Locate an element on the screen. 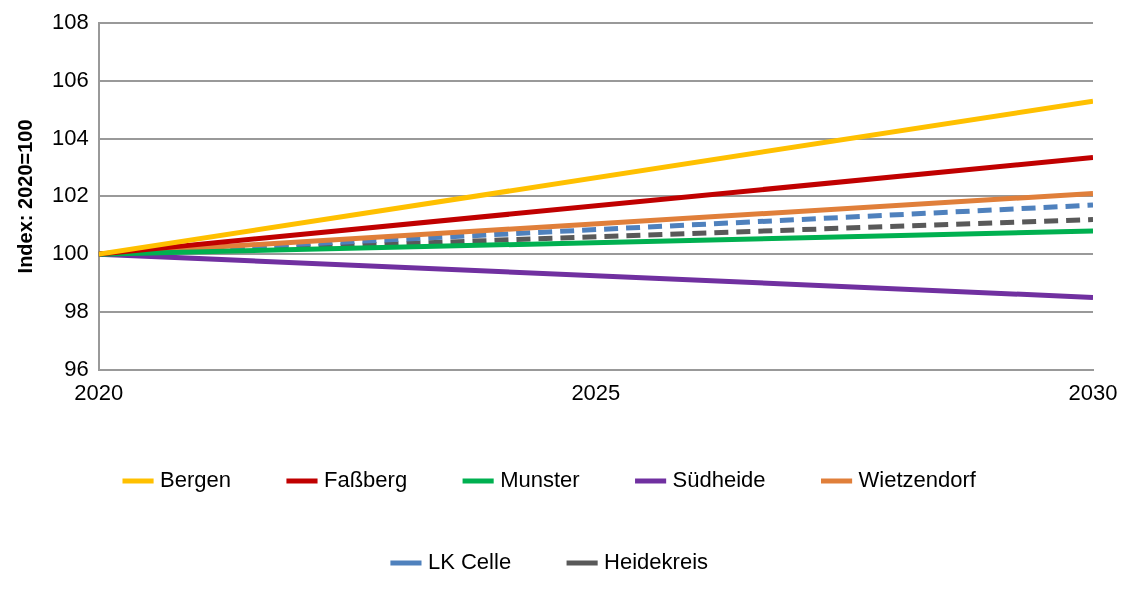  y-tick-label: 104 is located at coordinates (70, 137).